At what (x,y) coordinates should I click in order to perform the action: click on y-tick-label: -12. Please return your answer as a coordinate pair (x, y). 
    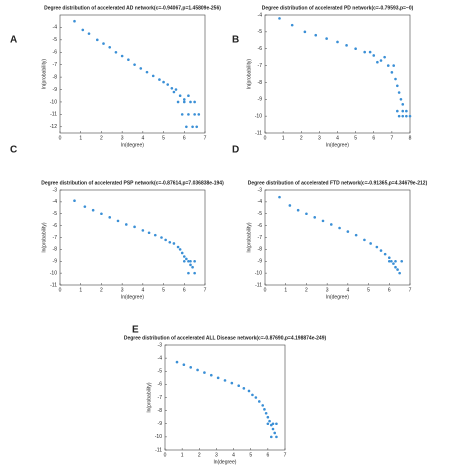
    Looking at the image, I should click on (53, 127).